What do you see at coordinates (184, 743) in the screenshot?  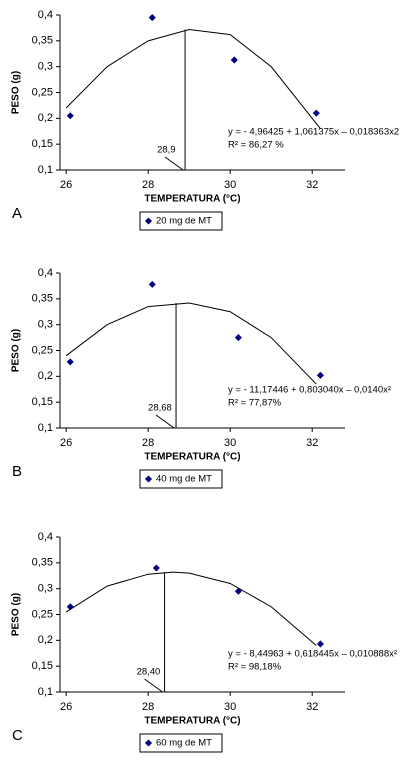 I see `legend-label: 60 mg de MT` at bounding box center [184, 743].